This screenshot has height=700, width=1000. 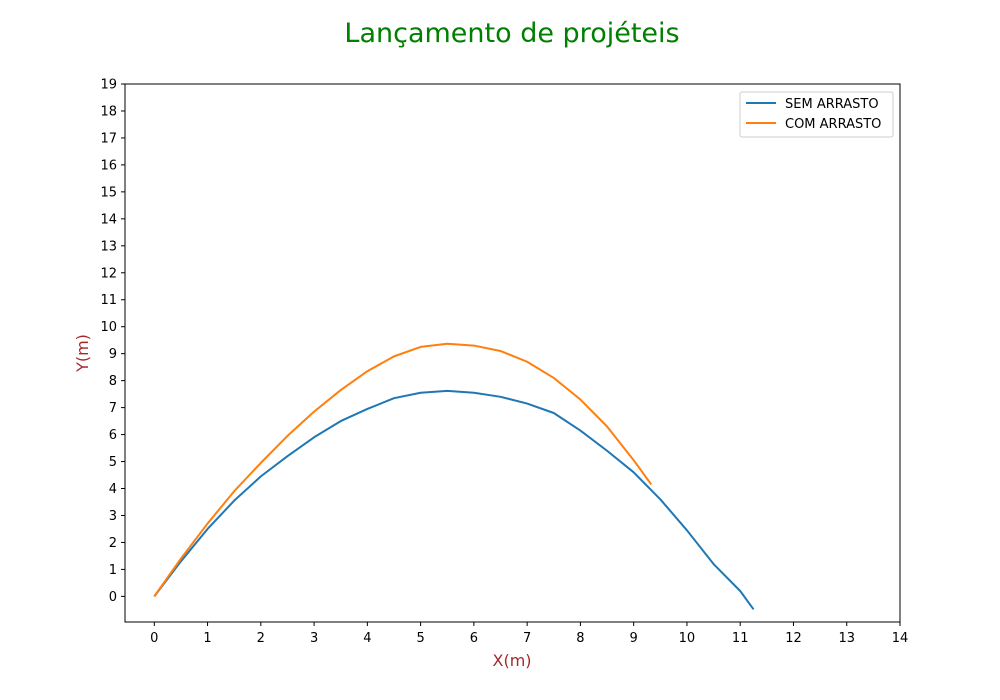 What do you see at coordinates (108, 165) in the screenshot?
I see `y-tick-label: 16` at bounding box center [108, 165].